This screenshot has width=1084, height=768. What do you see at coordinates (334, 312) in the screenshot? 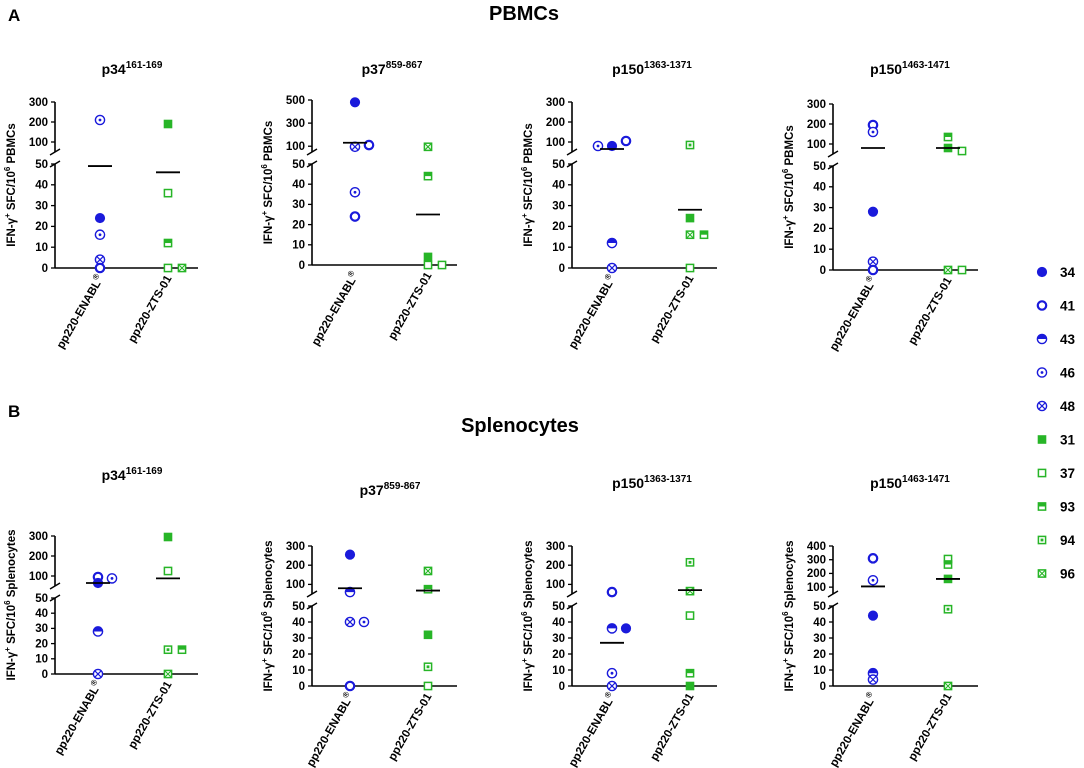
I see `x-category-text: pp220-ENABL` at bounding box center [334, 312].